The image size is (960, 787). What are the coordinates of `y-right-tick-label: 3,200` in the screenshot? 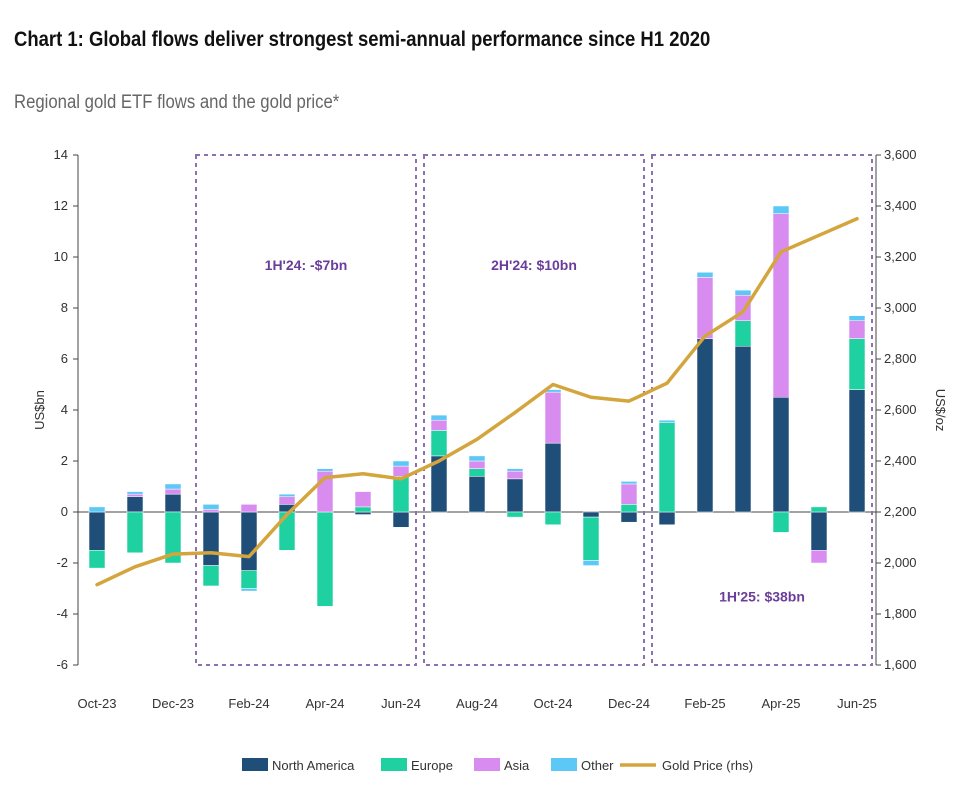 It's located at (900, 256).